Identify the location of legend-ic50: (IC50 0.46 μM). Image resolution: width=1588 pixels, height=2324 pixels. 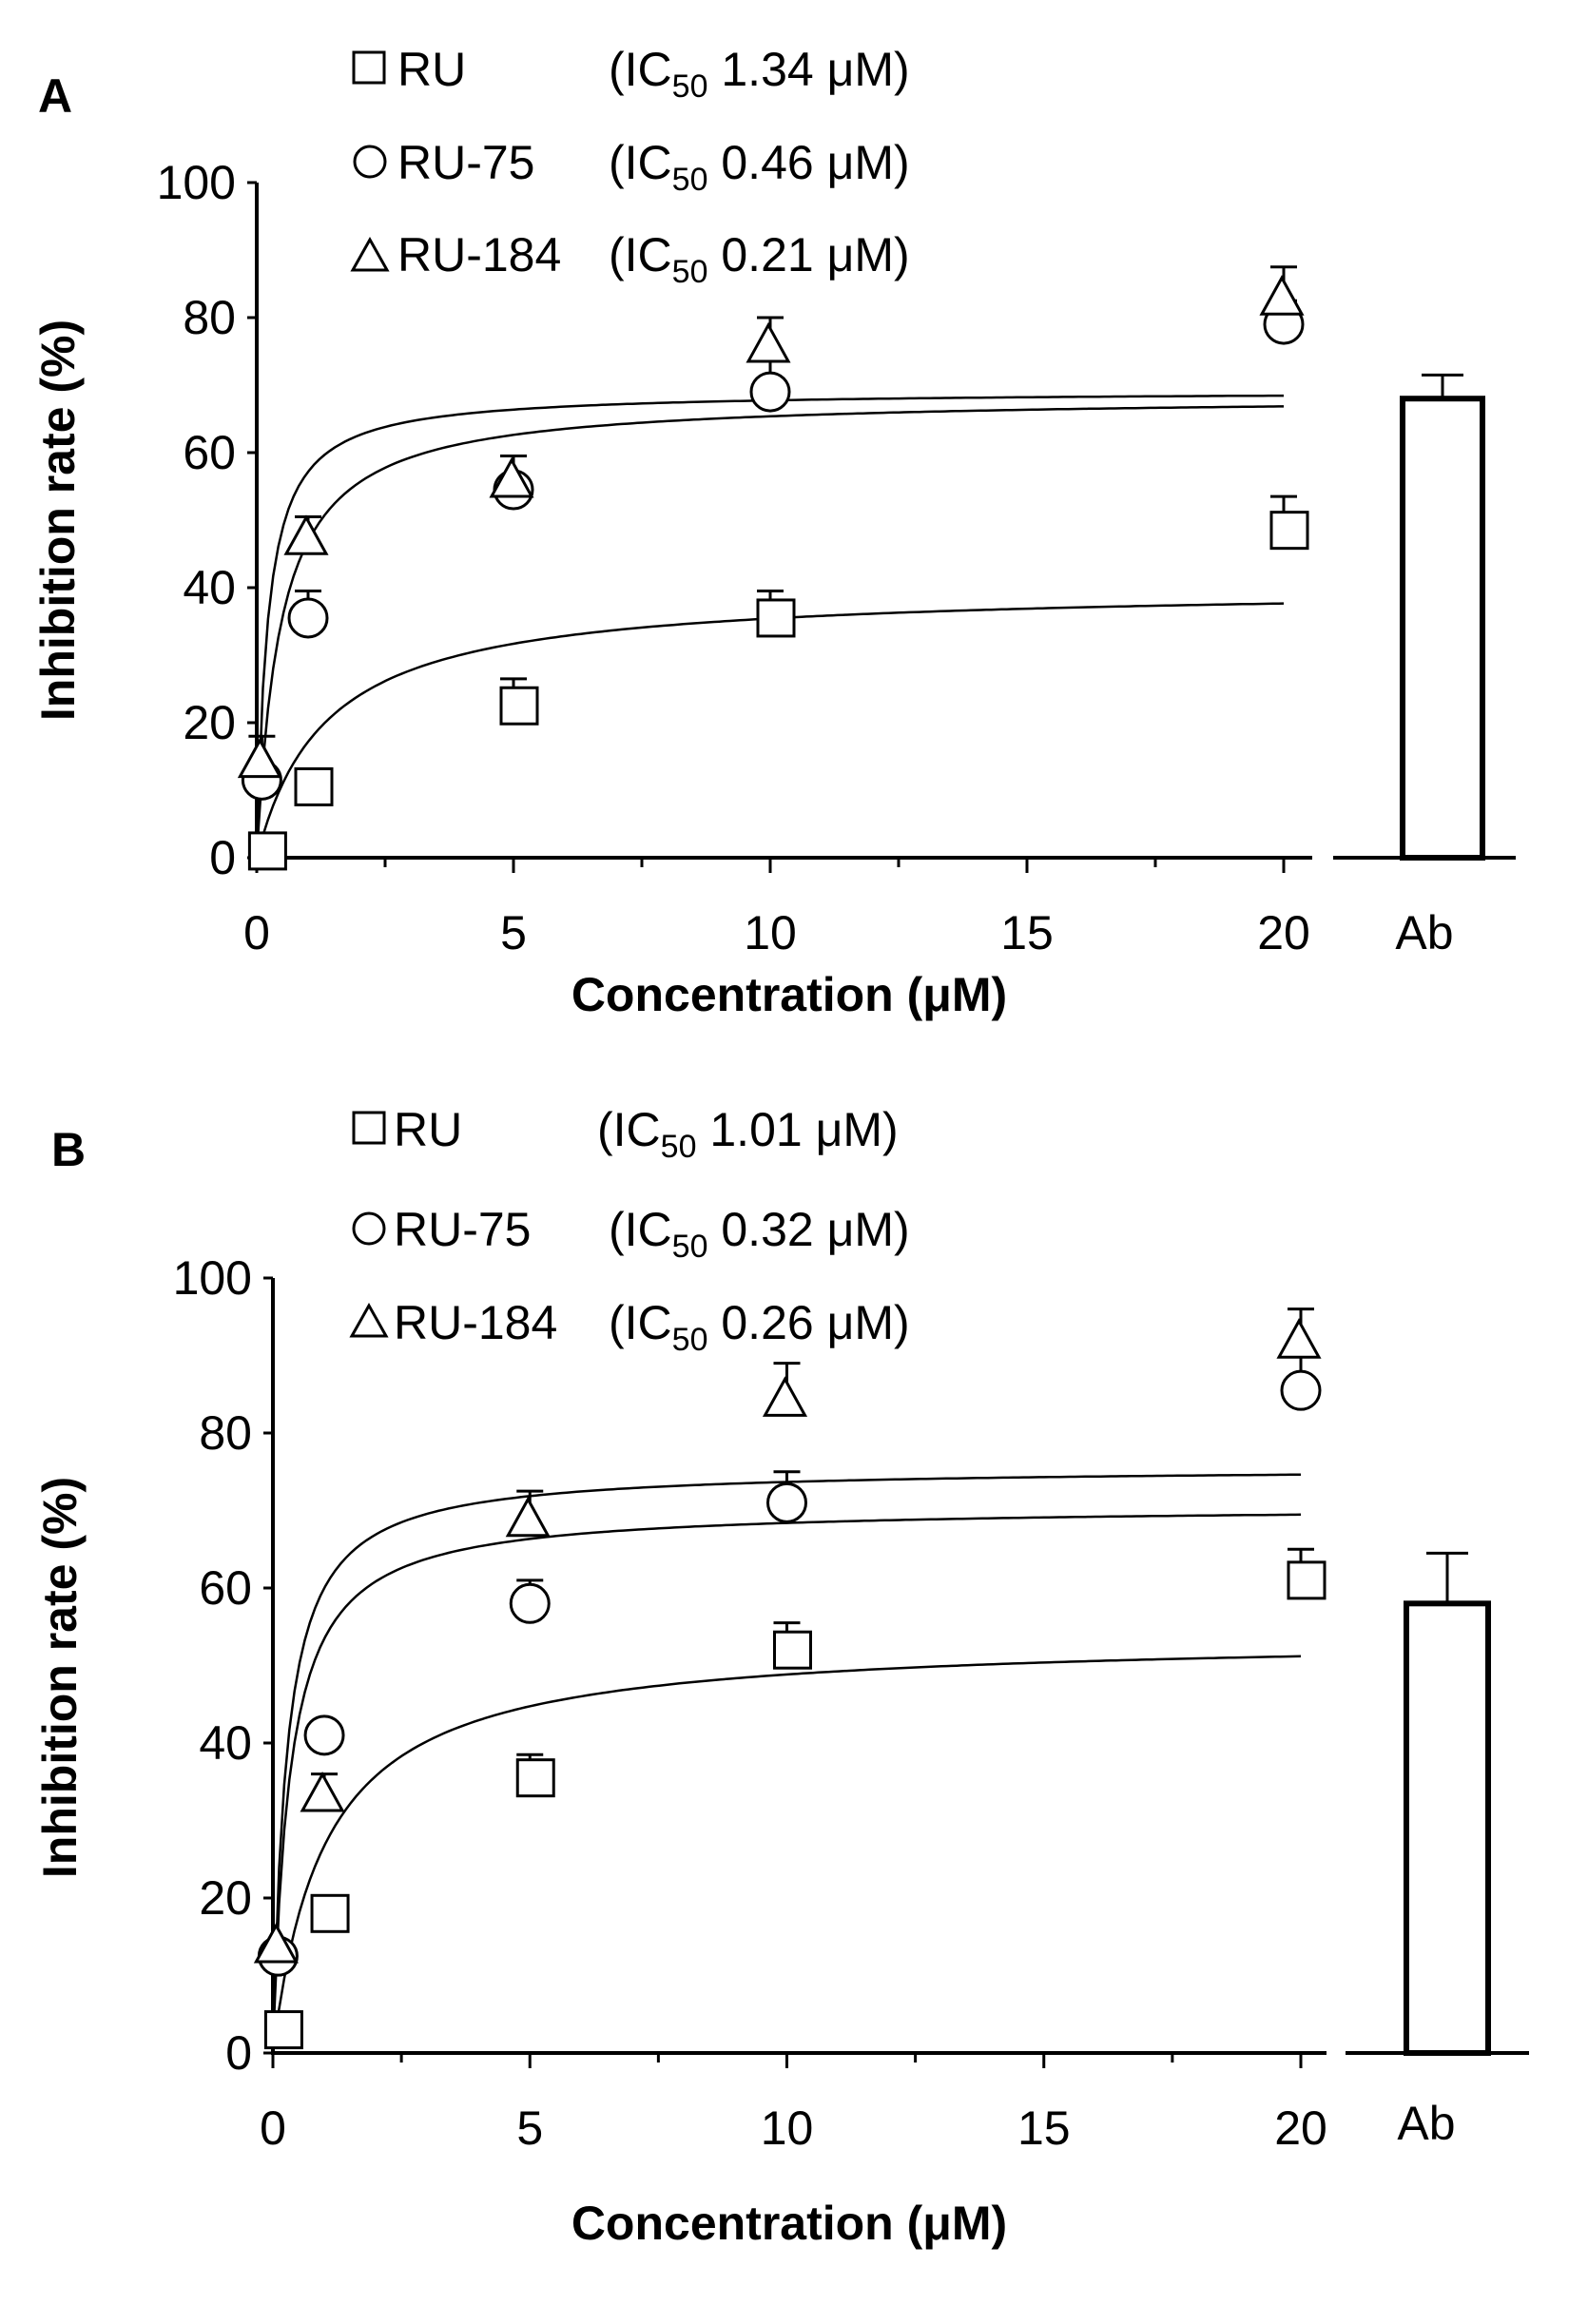
(759, 167).